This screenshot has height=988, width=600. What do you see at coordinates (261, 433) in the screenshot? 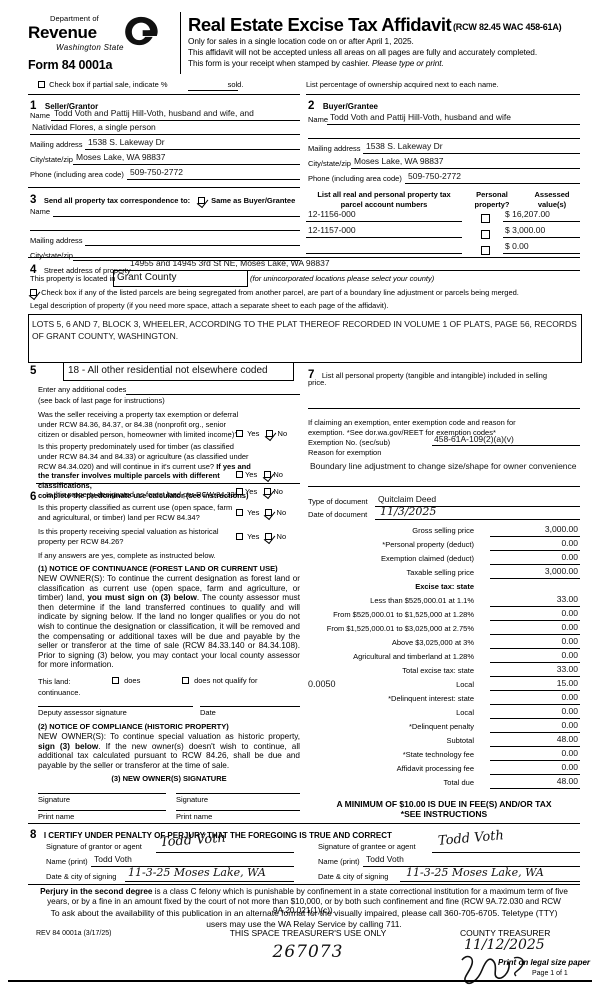
I see `seller-exemption-answer: Yes No` at bounding box center [261, 433].